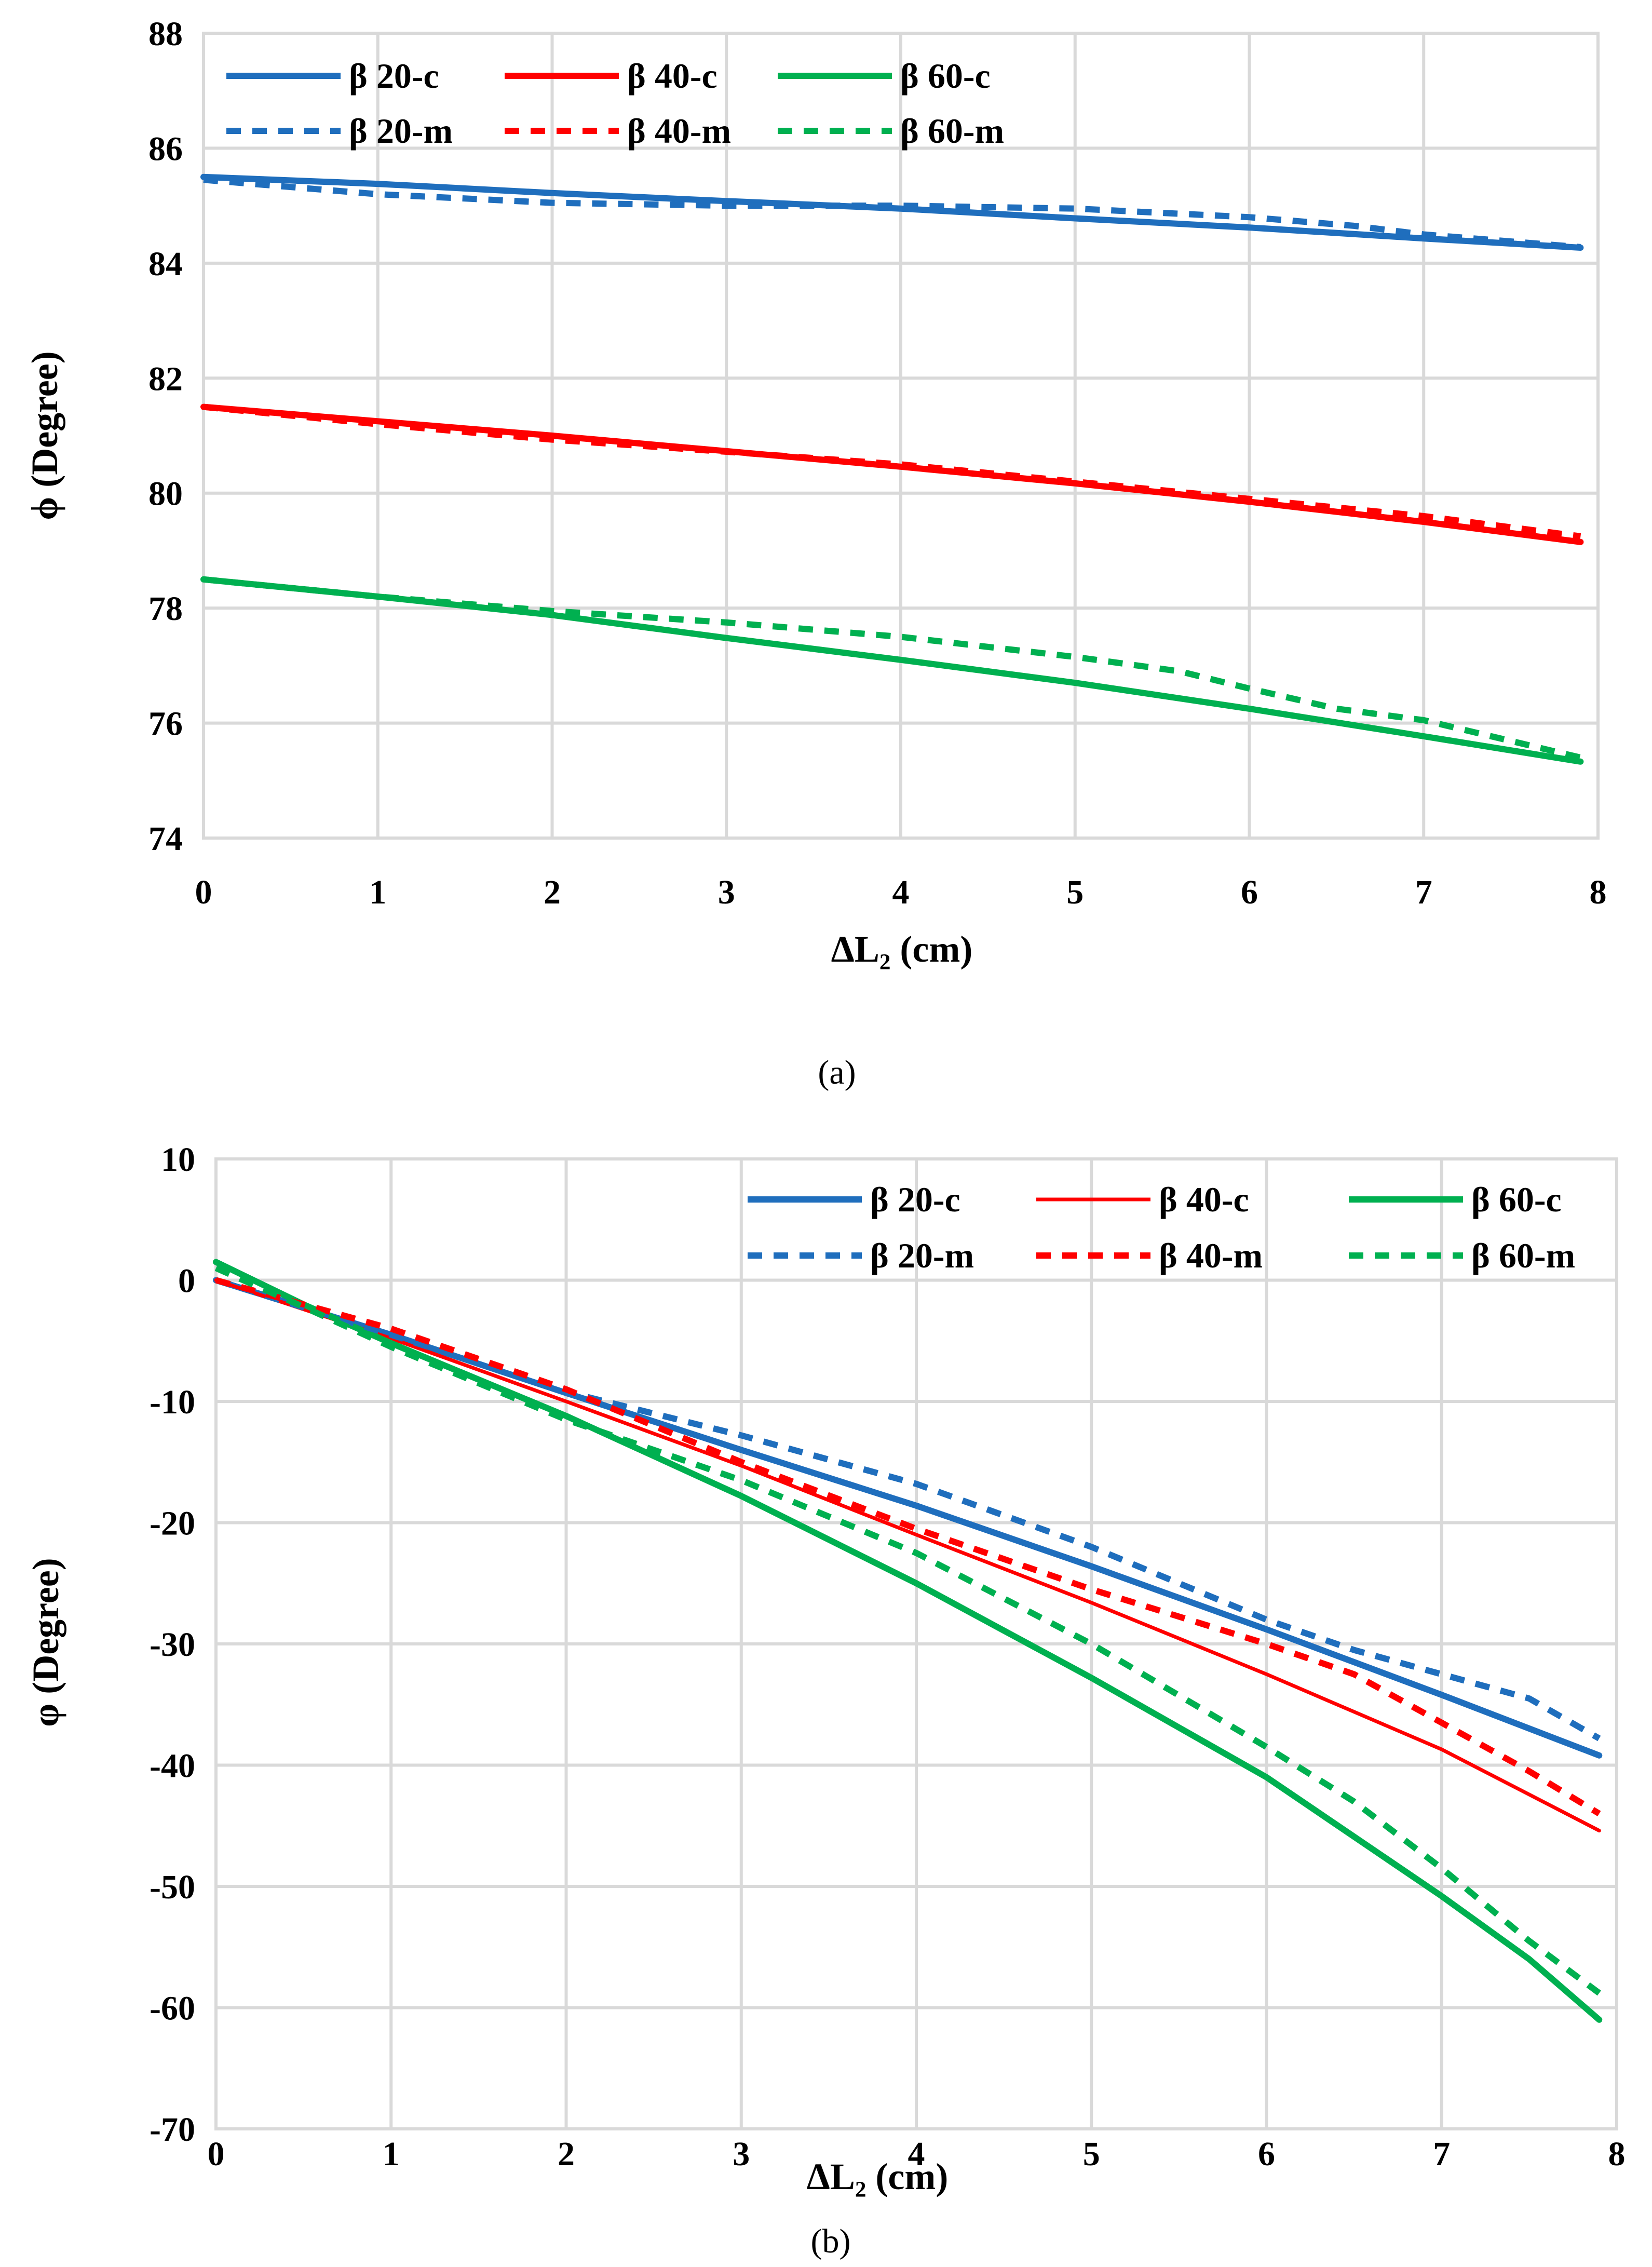 Image resolution: width=1652 pixels, height=2267 pixels. What do you see at coordinates (217, 2154) in the screenshot?
I see `chart-b-x-tick-label: 0` at bounding box center [217, 2154].